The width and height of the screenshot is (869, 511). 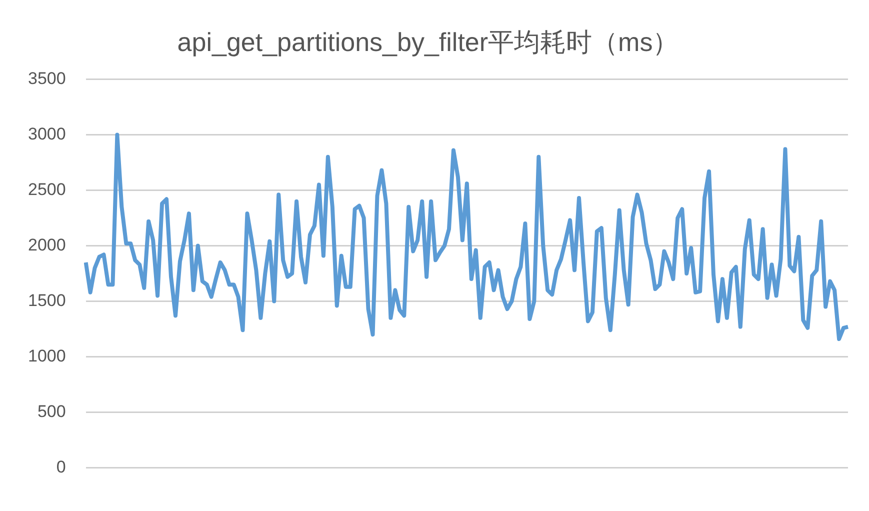 I want to click on y-tick-label: 3500, so click(x=47, y=78).